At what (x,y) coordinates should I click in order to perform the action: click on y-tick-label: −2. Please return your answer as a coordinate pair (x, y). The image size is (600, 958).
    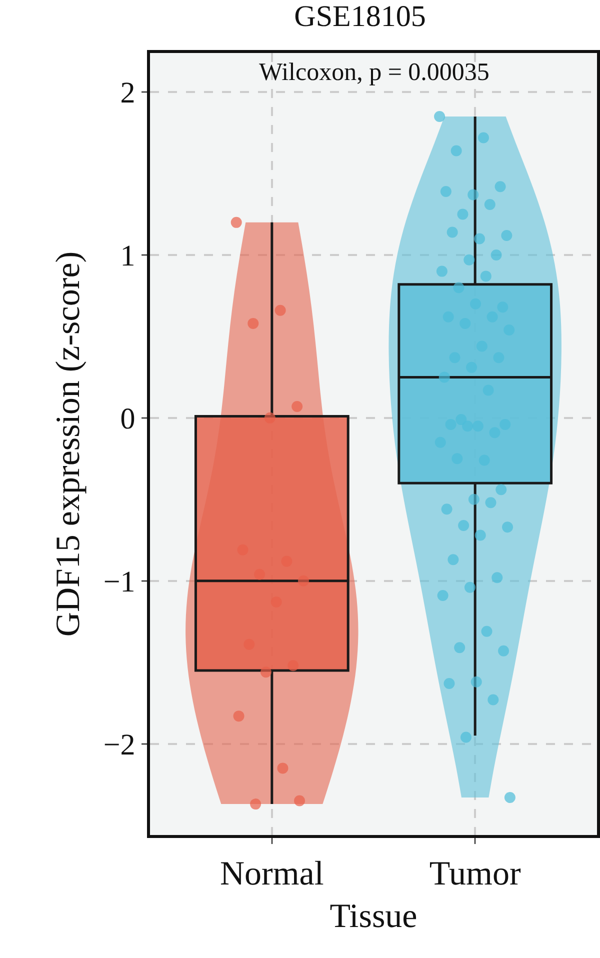
    Looking at the image, I should click on (119, 745).